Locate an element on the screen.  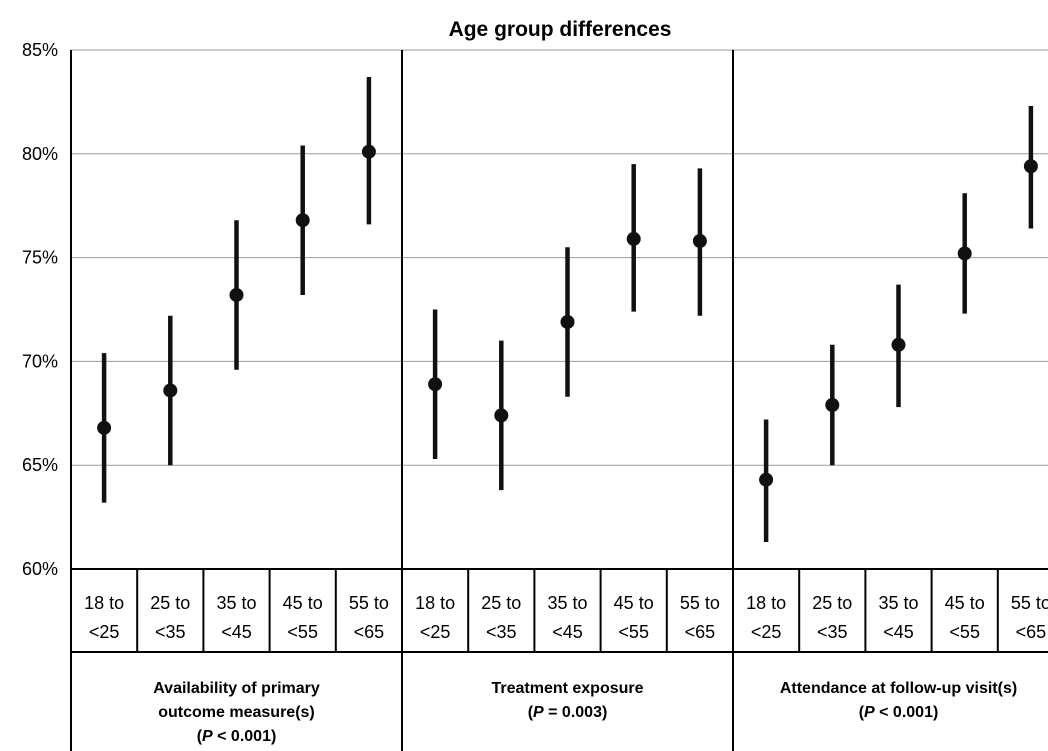
group-label: Attendance at follow-up visit(s) is located at coordinates (898, 688).